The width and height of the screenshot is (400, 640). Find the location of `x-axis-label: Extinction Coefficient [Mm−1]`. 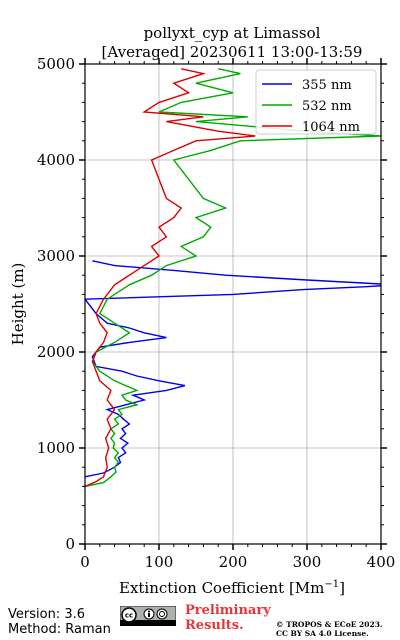

x-axis-label: Extinction Coefficient [Mm−1] is located at coordinates (232, 588).